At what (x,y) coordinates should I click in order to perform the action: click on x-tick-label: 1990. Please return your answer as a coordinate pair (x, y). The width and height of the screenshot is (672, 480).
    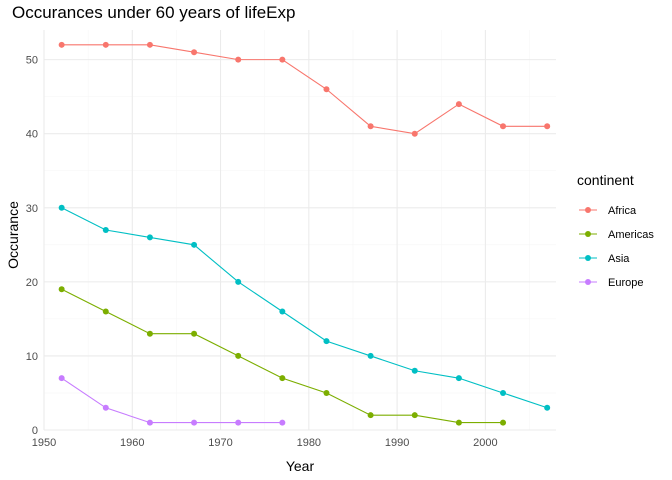
    Looking at the image, I should click on (397, 443).